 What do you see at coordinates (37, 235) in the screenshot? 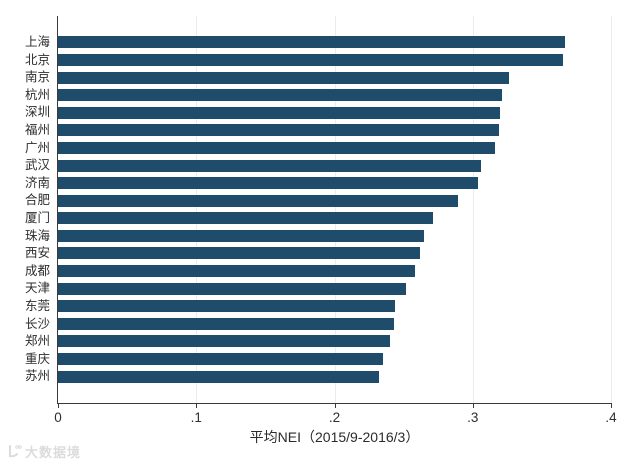
I see `y-axis-label: 珠海` at bounding box center [37, 235].